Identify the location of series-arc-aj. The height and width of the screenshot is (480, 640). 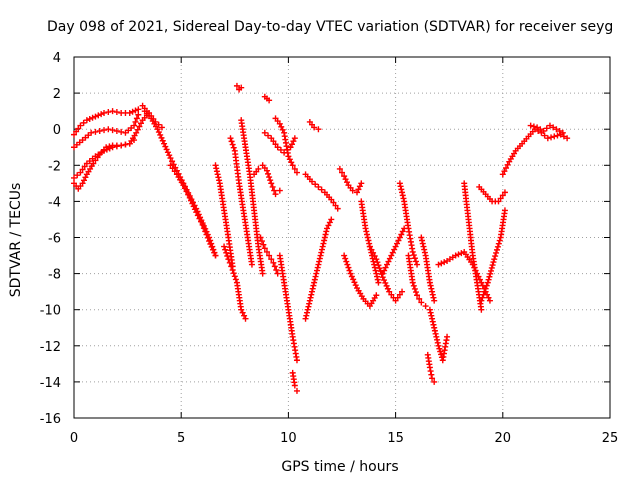
(535, 152).